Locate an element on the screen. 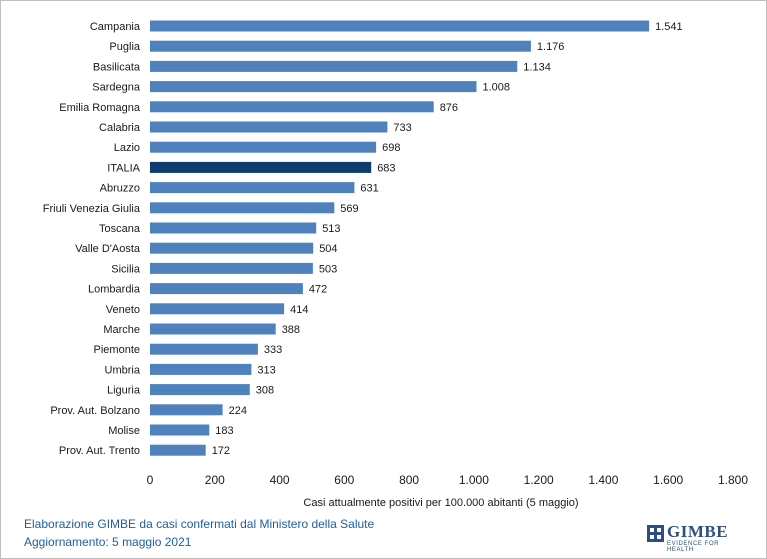  category-label: Campania is located at coordinates (115, 27).